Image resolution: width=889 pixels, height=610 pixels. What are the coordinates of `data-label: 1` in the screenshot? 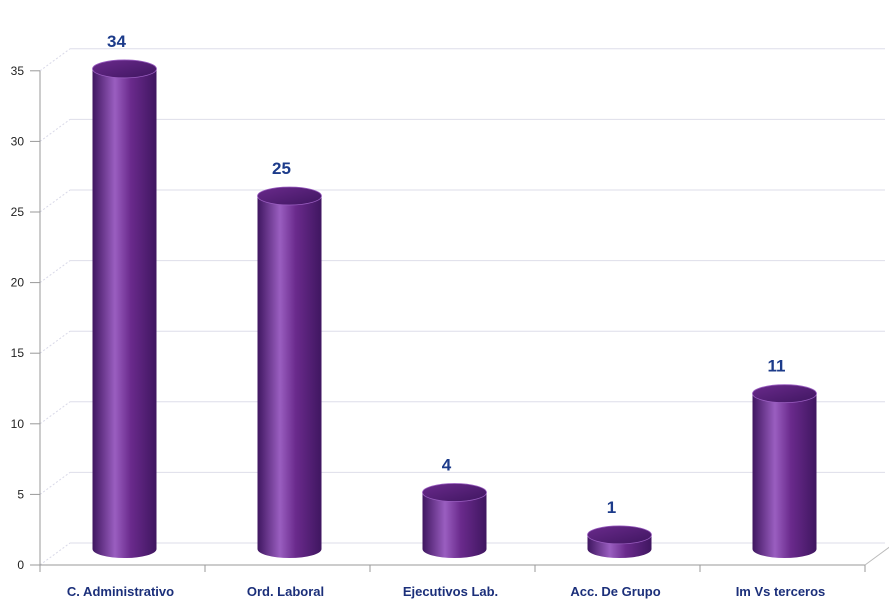 It's located at (611, 507).